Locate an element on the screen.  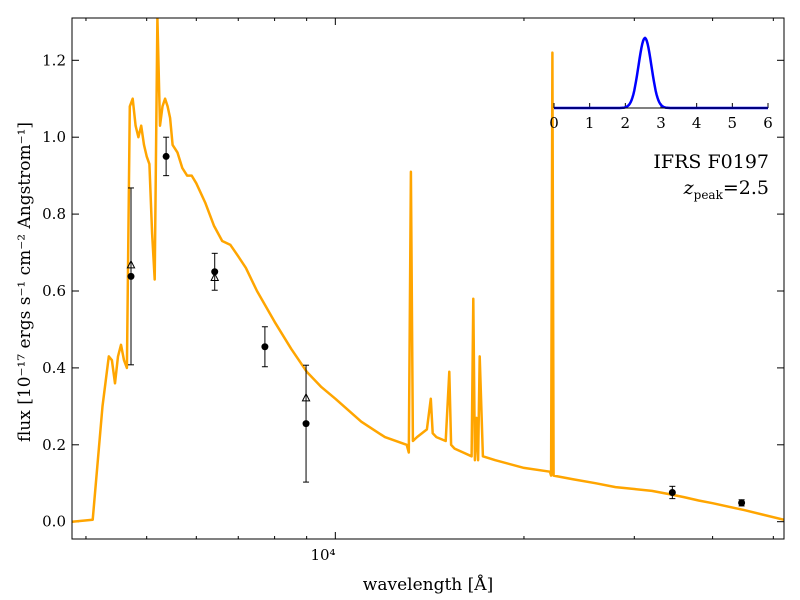
y-tick-label: 0.2 is located at coordinates (54, 445).